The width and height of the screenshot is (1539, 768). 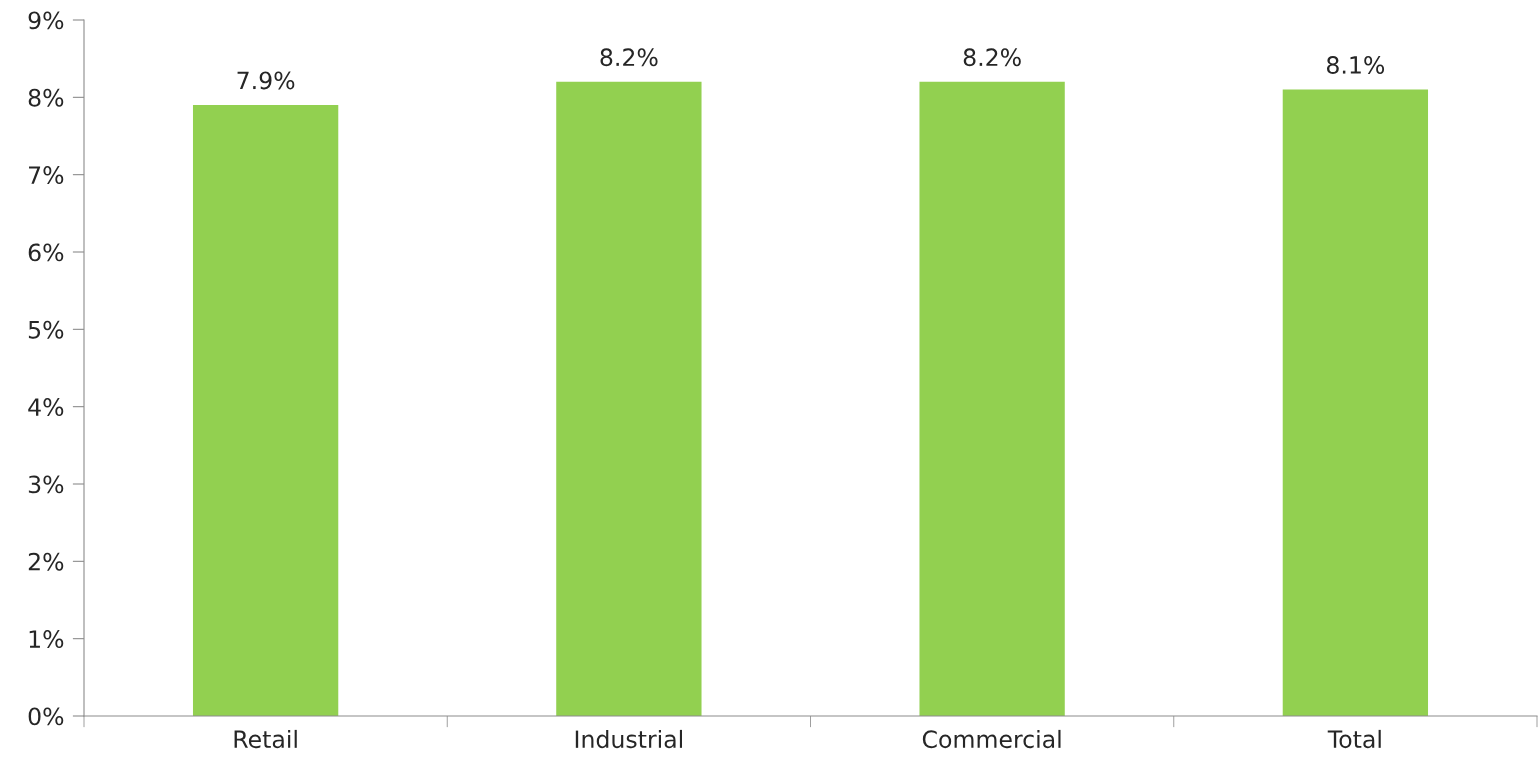 What do you see at coordinates (46, 561) in the screenshot?
I see `y-tick-label: 2%` at bounding box center [46, 561].